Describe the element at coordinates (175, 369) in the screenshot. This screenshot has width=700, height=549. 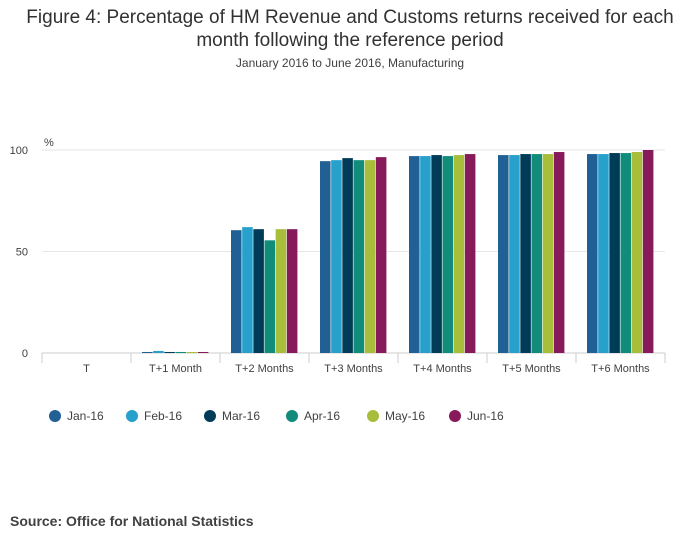
I see `x-tick-label: T+1 Month` at that location.